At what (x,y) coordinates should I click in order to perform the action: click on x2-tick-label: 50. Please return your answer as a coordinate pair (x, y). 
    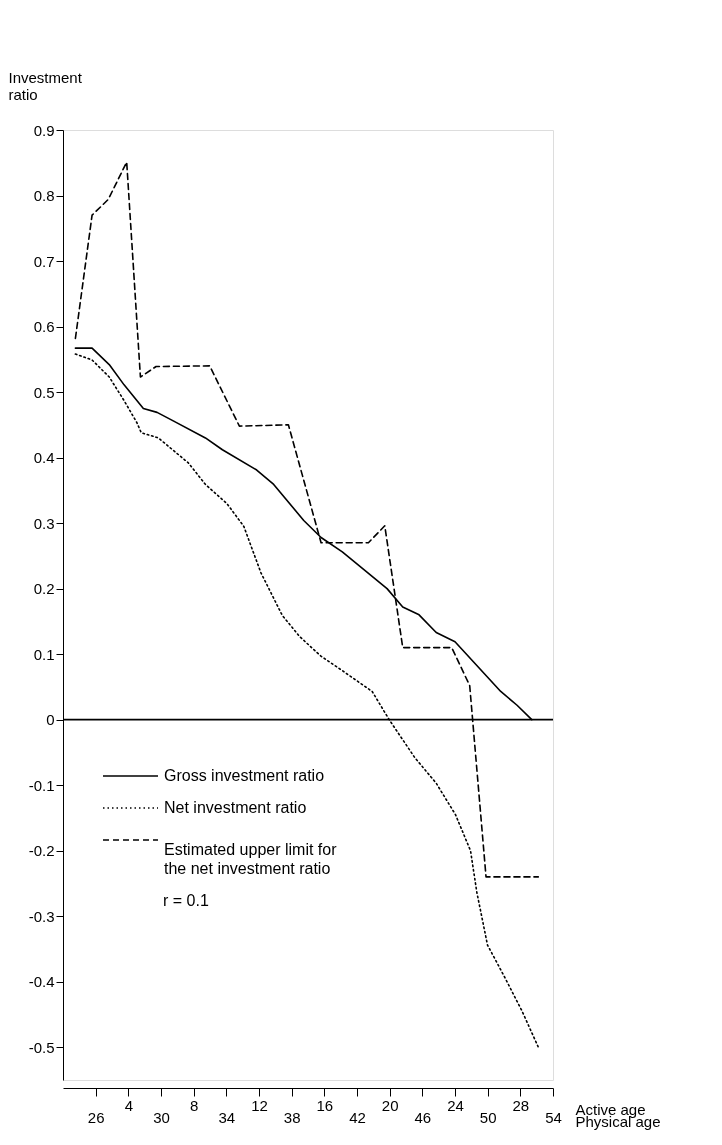
    Looking at the image, I should click on (488, 1117).